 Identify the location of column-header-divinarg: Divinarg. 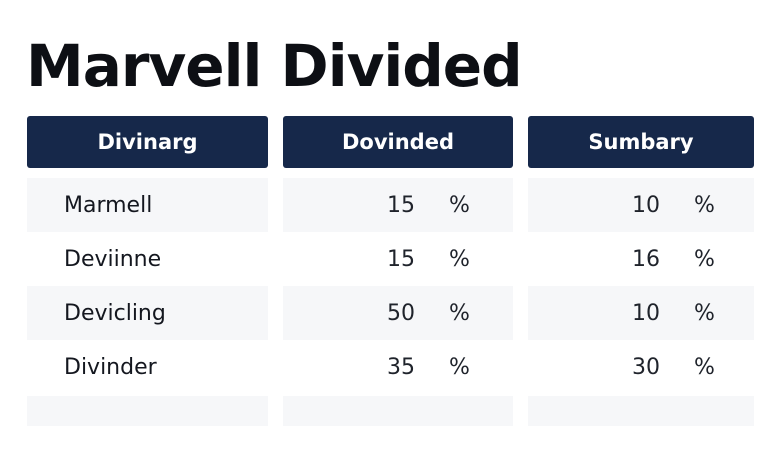
(147, 142).